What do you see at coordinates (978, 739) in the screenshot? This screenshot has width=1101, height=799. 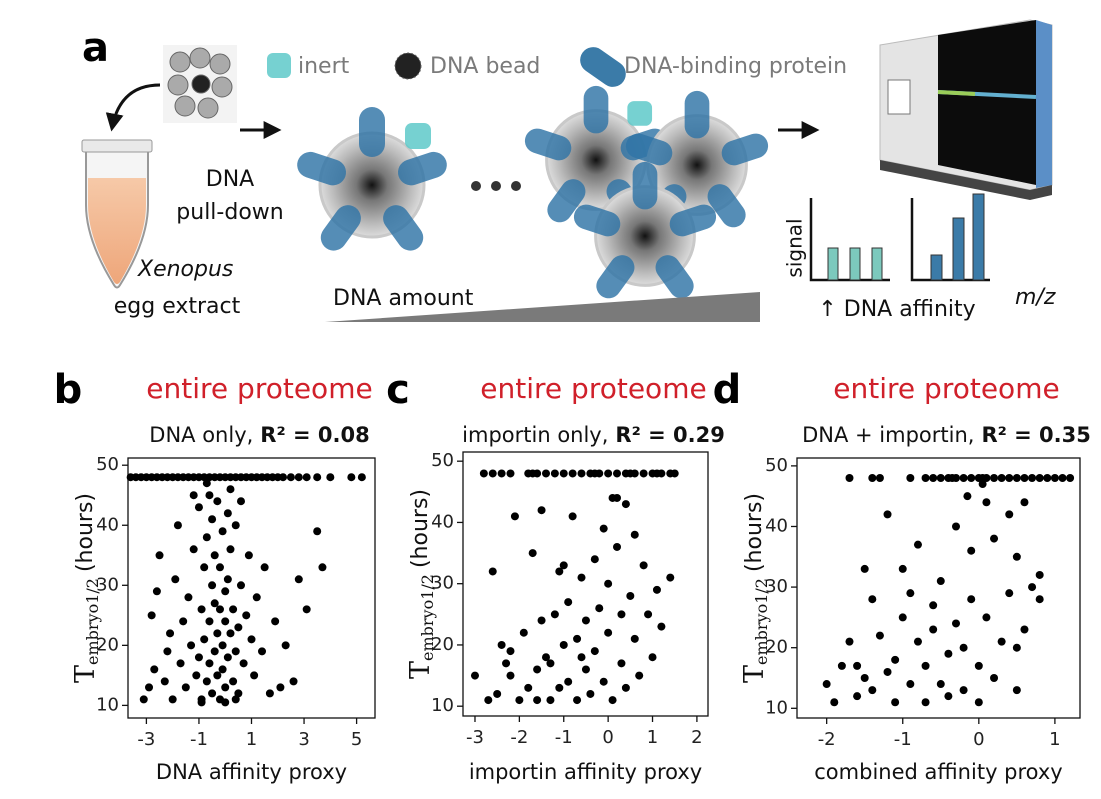 I see `x-tick-label: 0` at bounding box center [978, 739].